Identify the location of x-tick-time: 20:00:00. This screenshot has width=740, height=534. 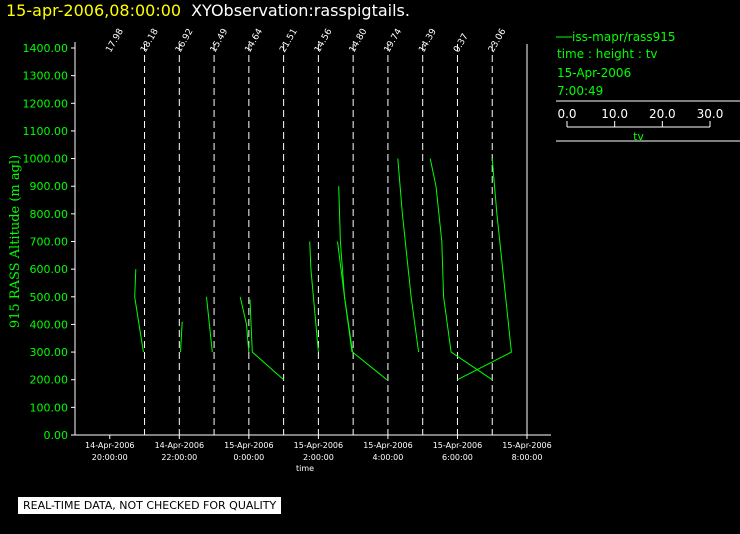
(110, 457).